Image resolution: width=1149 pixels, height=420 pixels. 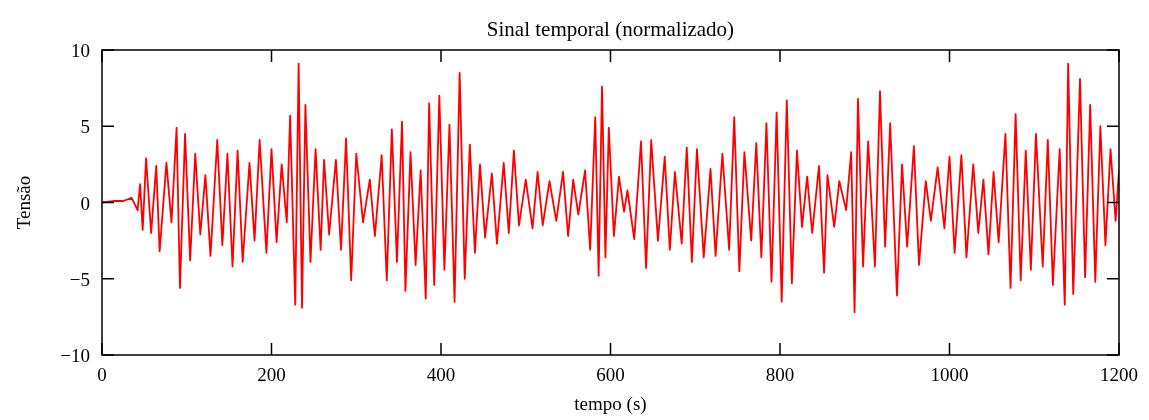 What do you see at coordinates (1119, 374) in the screenshot?
I see `x-tick-label: 1200` at bounding box center [1119, 374].